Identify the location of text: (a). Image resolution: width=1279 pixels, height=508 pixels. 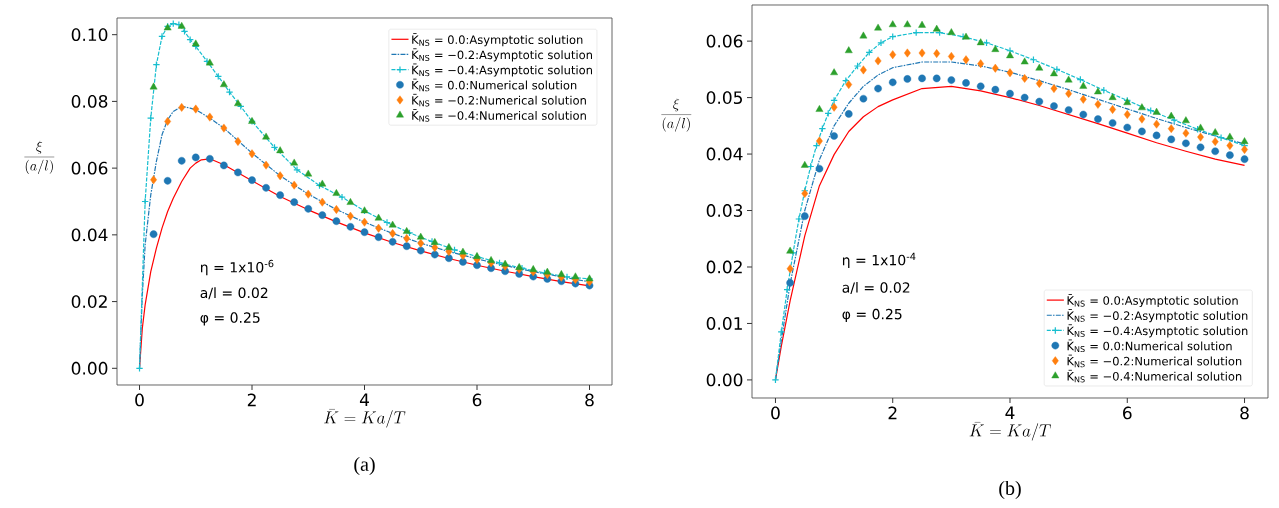
(364, 466).